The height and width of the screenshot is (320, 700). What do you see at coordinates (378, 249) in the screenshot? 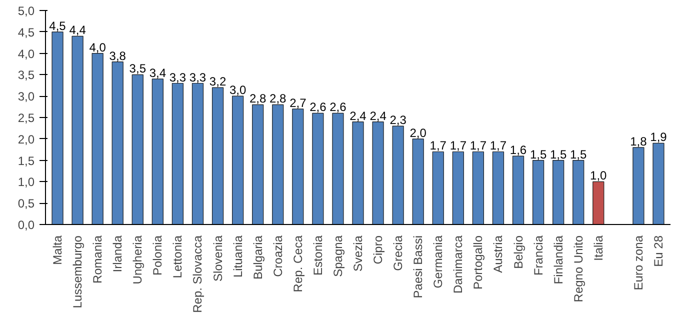
I see `x-tick-label: Cipro` at bounding box center [378, 249].